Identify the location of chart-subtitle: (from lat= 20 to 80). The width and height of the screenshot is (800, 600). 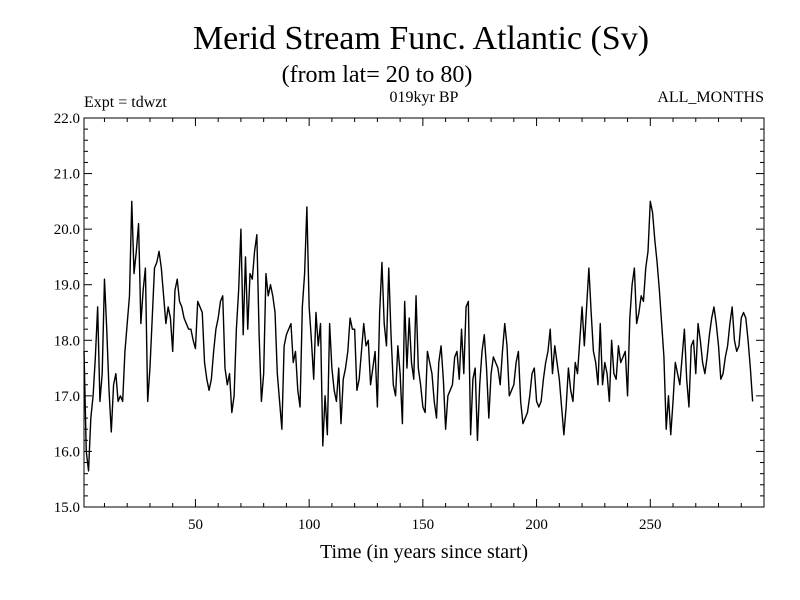
(377, 75).